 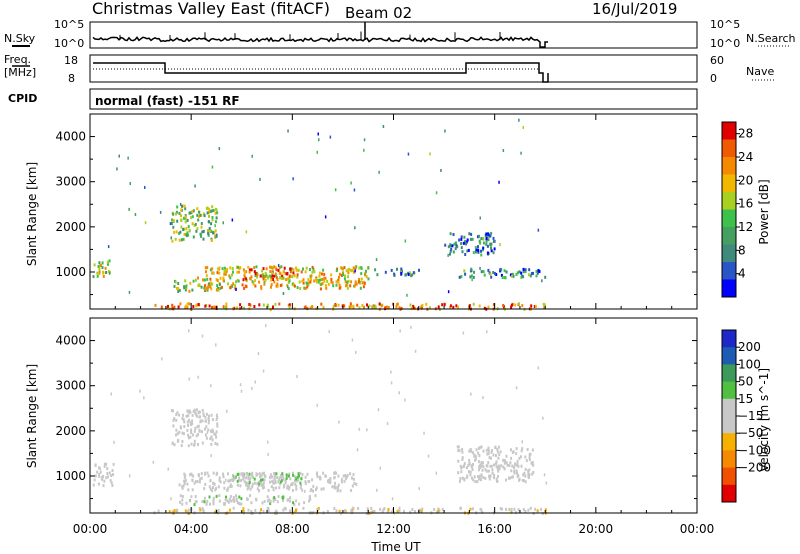 I want to click on colorbar-tick-label: 8, so click(x=742, y=250).